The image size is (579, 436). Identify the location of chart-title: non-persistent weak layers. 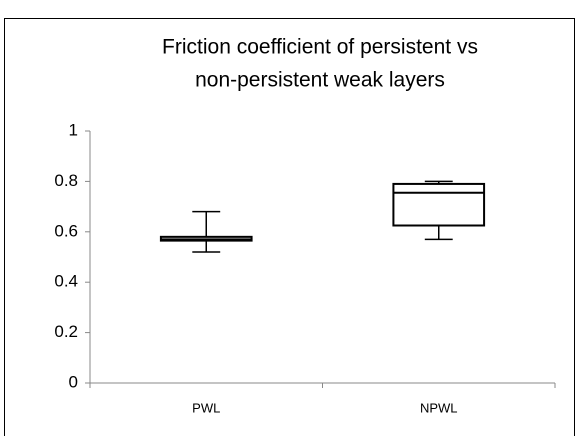
(320, 80).